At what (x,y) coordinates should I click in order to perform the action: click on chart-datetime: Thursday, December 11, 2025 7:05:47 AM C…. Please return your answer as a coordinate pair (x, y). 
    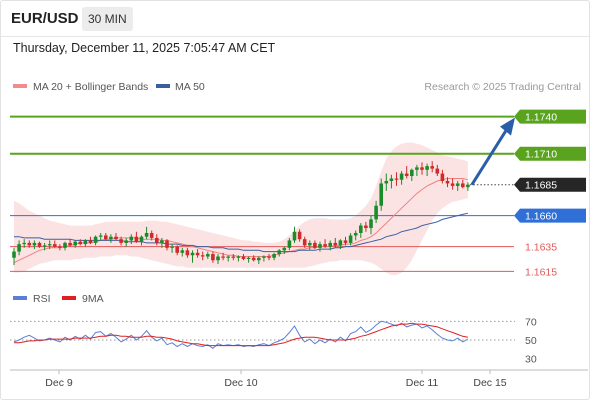
    Looking at the image, I should click on (144, 48).